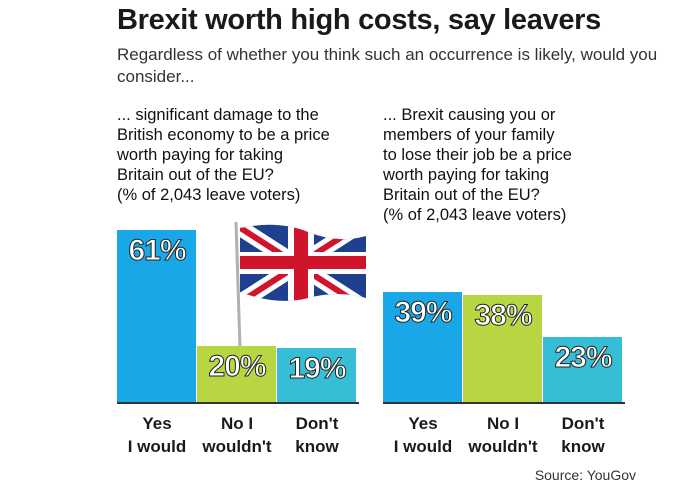  What do you see at coordinates (157, 251) in the screenshot?
I see `data-label: 61%` at bounding box center [157, 251].